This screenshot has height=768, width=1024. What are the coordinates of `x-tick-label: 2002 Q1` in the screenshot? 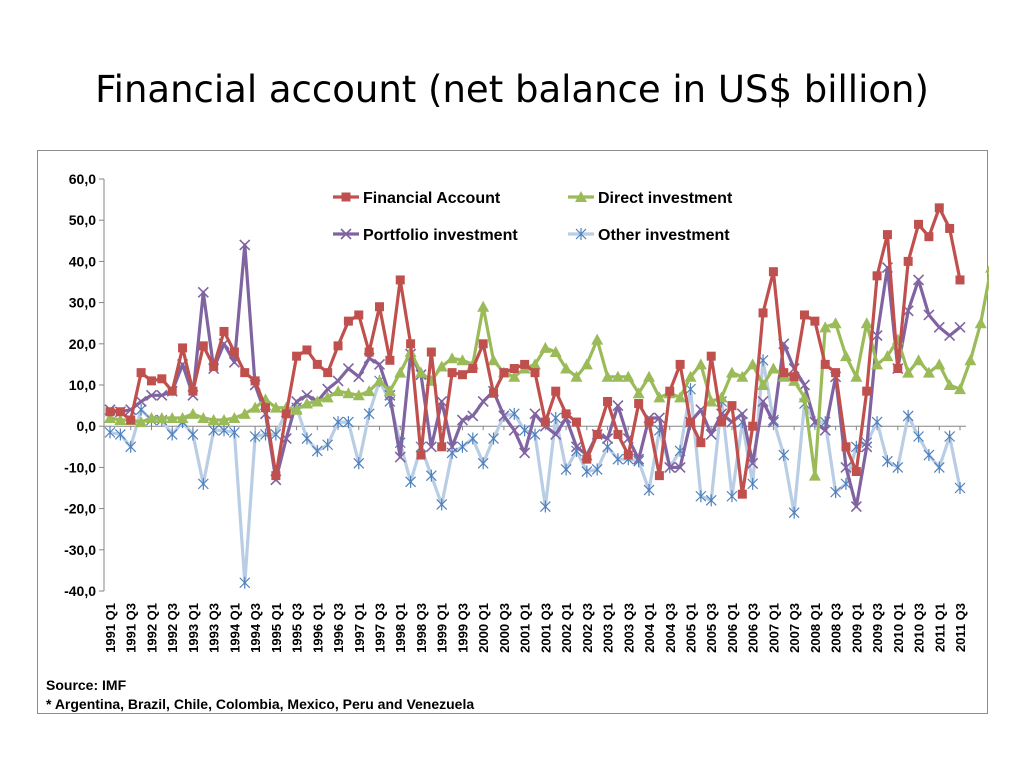 It's located at (566, 628).